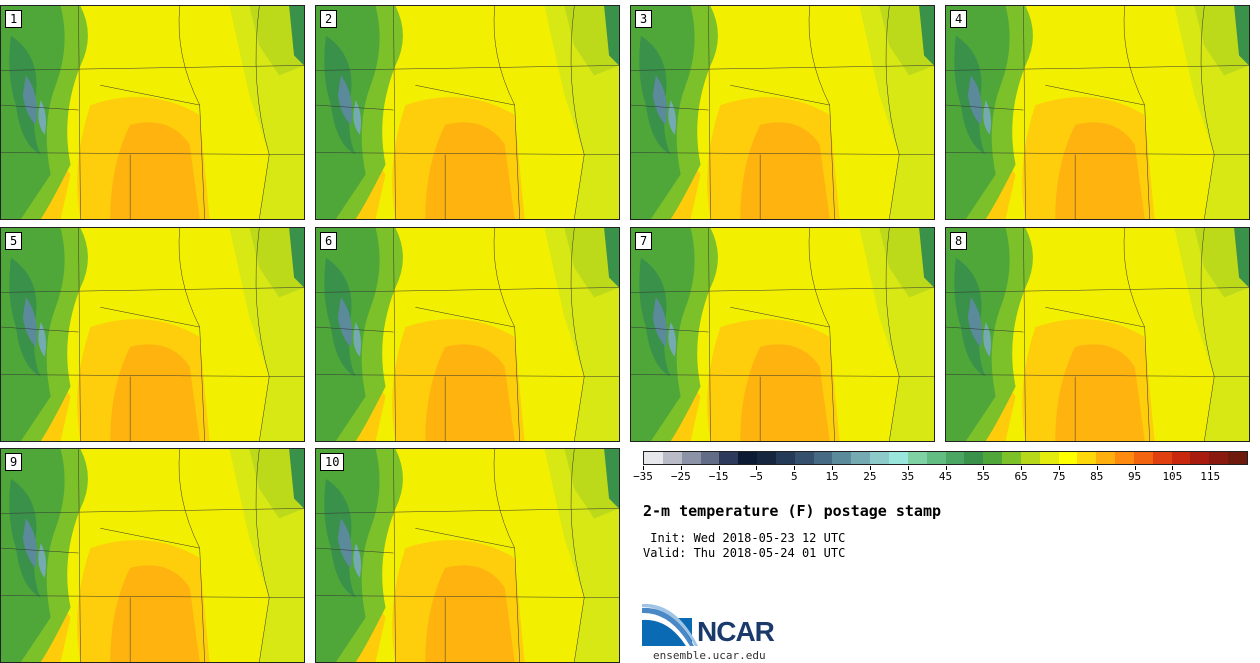  I want to click on member-number-label: 1, so click(14, 19).